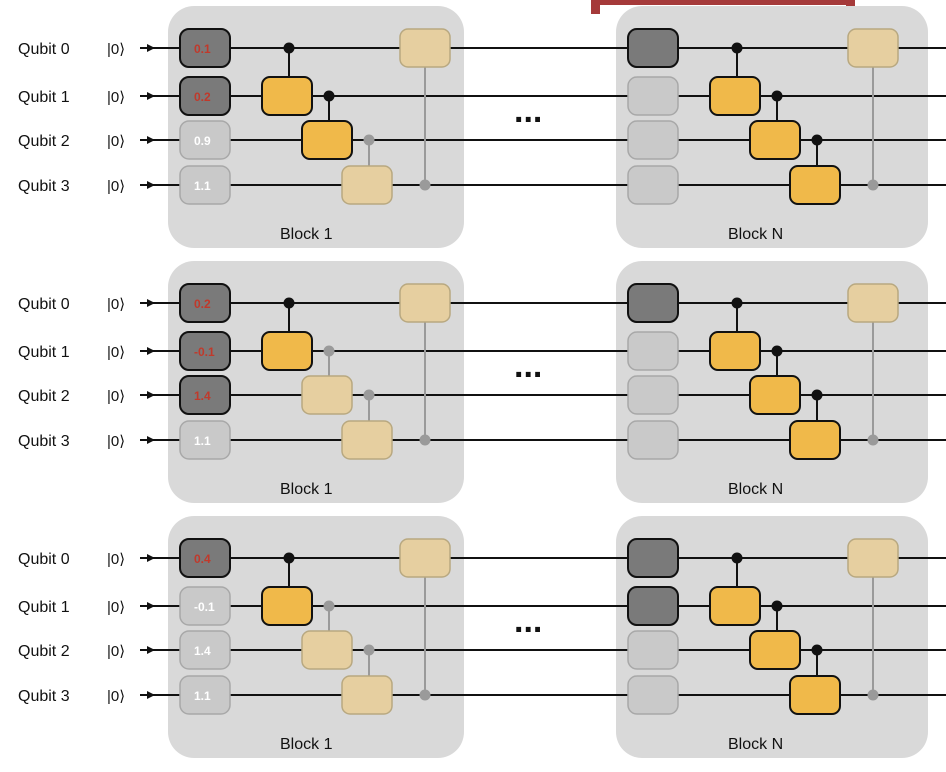 This screenshot has height=772, width=946. Describe the element at coordinates (44, 97) in the screenshot. I see `qubit-label: Qubit 1` at that location.